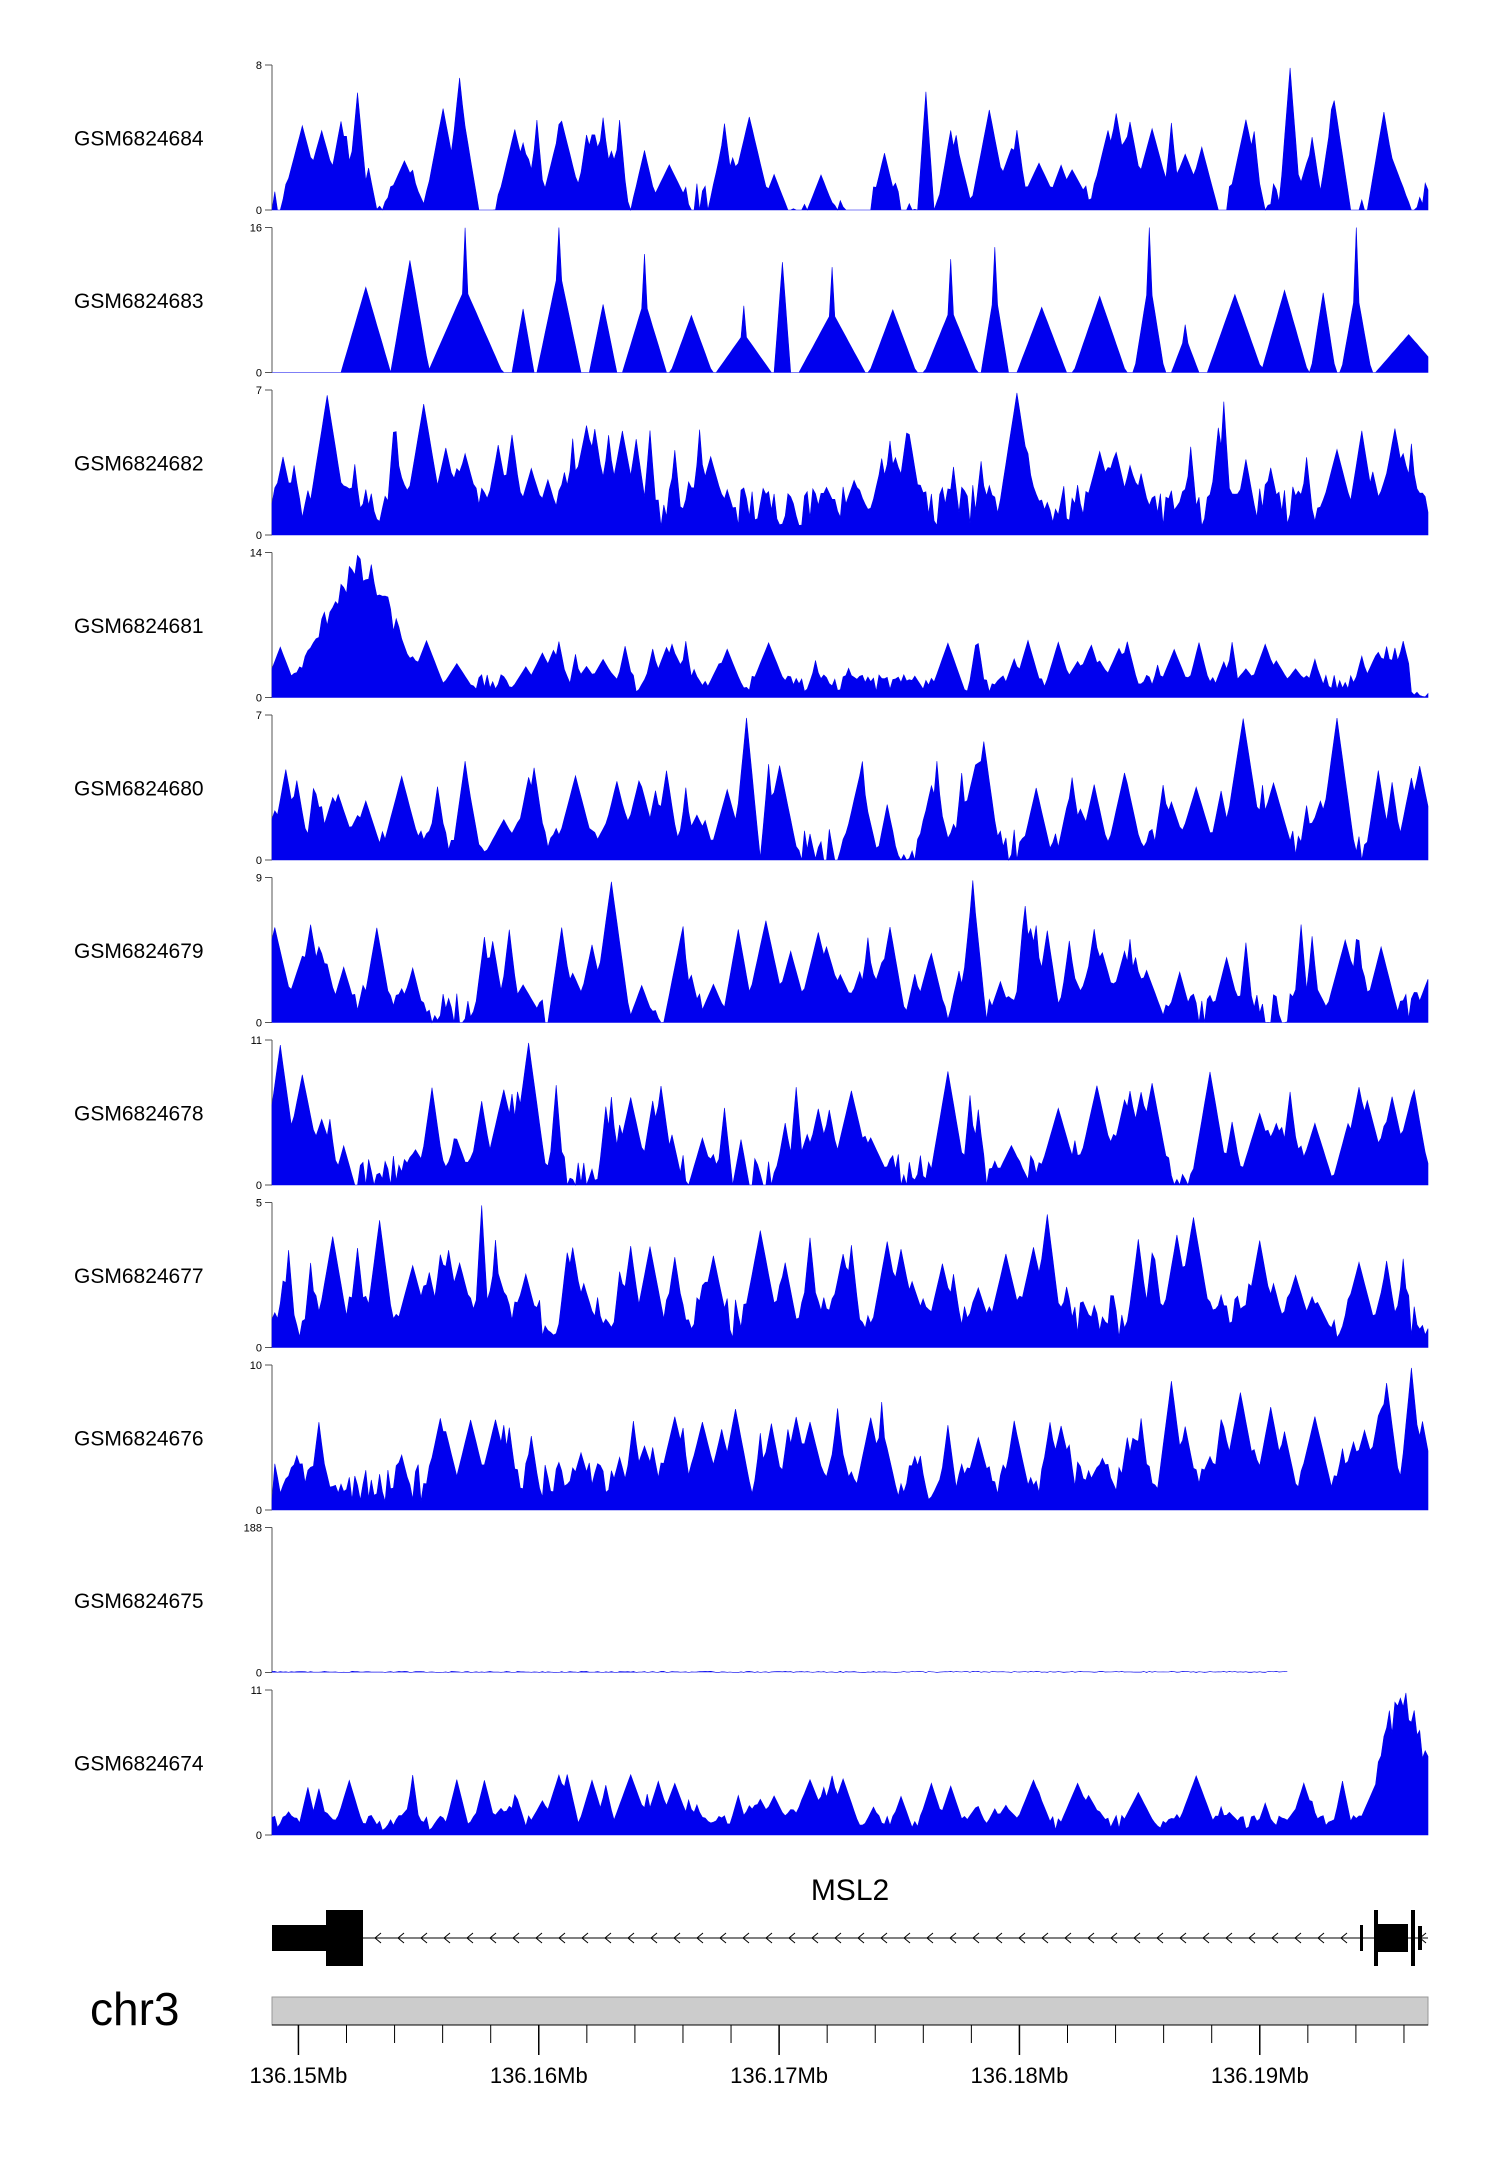  Describe the element at coordinates (259, 1204) in the screenshot. I see `y-max-label: 5` at that location.